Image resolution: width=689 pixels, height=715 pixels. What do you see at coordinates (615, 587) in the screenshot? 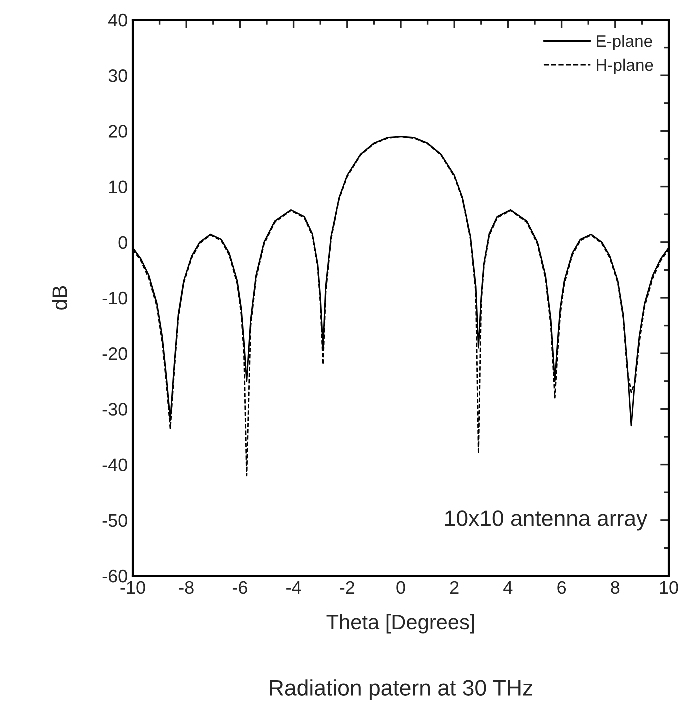
I see `x-tick-label: 8` at bounding box center [615, 587].